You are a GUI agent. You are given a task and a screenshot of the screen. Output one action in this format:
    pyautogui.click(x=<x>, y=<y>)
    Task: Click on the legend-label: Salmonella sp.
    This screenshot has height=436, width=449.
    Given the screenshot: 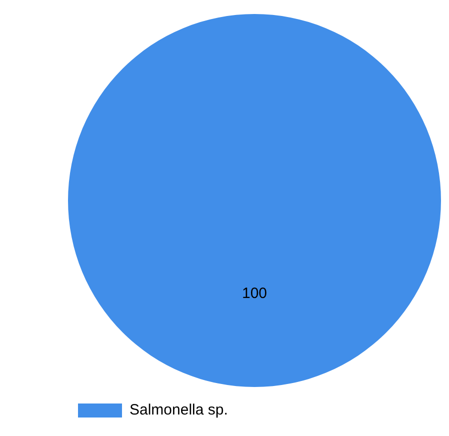 What is the action you would take?
    pyautogui.click(x=179, y=410)
    